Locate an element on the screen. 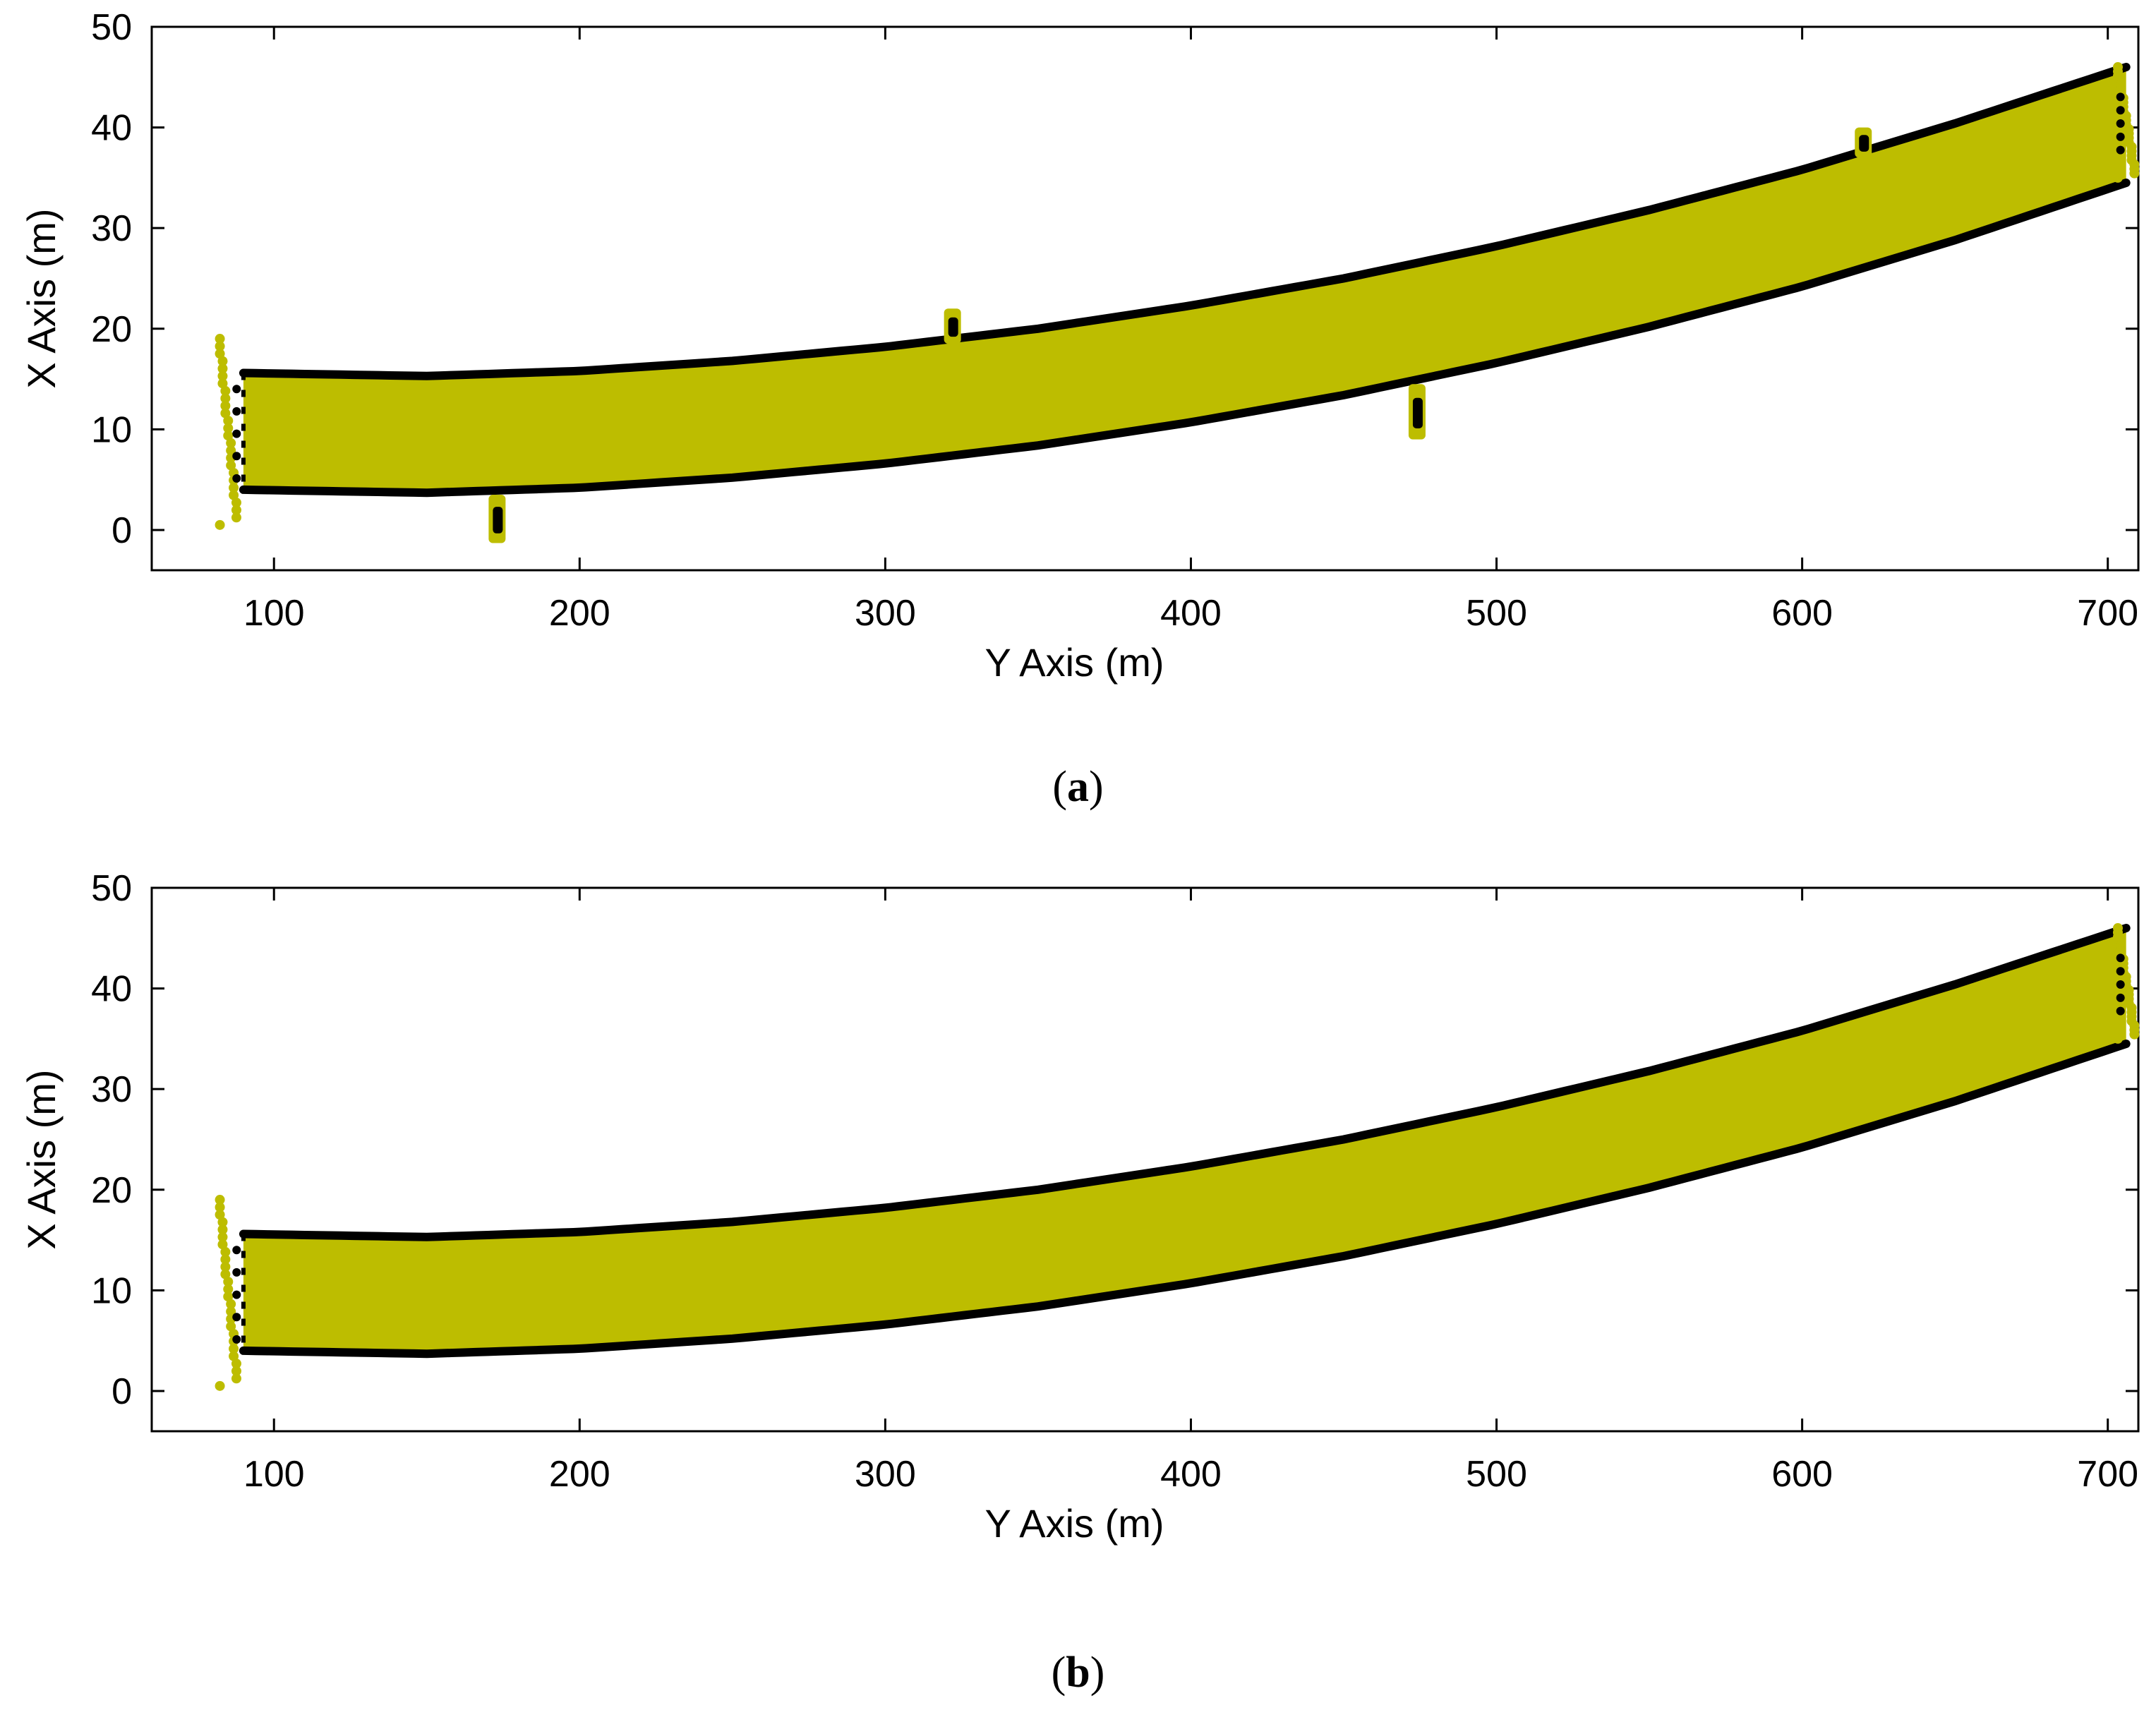  caption-b: (b) is located at coordinates (1078, 1673).